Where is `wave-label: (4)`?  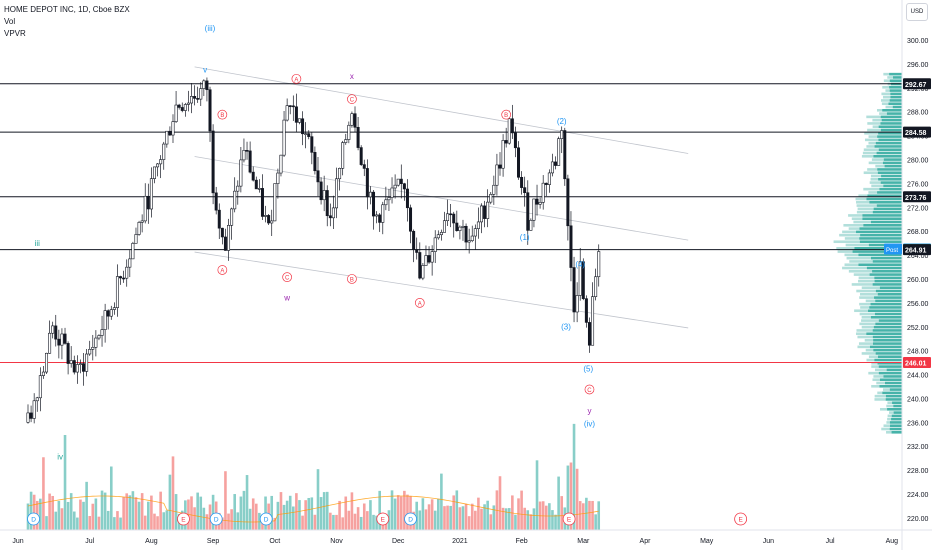 wave-label: (4) is located at coordinates (580, 264).